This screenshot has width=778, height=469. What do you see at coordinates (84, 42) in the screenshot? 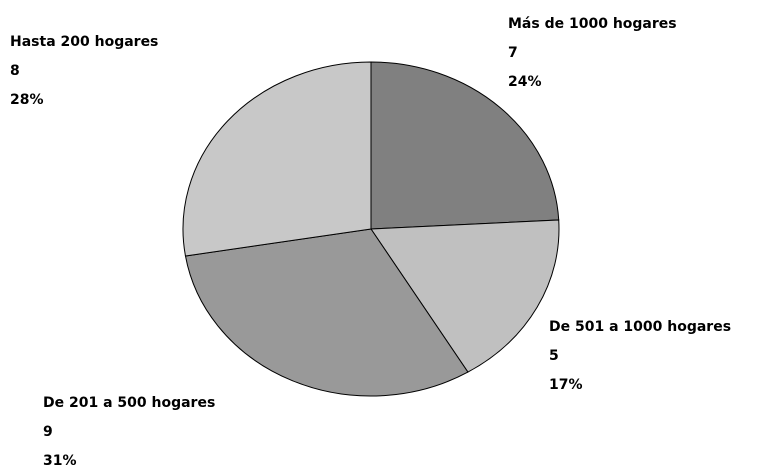
I see `slice-label: Hasta 200 hogares` at bounding box center [84, 42].